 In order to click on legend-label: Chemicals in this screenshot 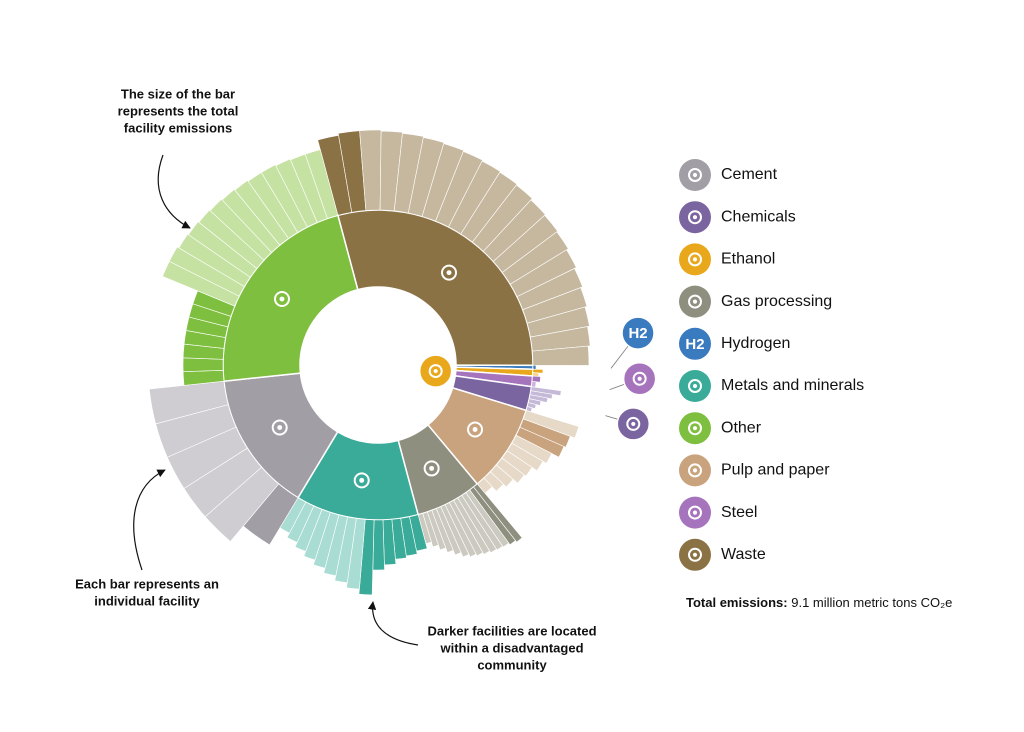, I will do `click(758, 216)`.